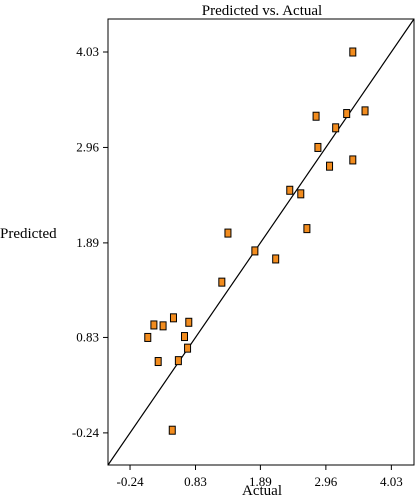  I want to click on y-tick-label: 1.89, so click(87, 242).